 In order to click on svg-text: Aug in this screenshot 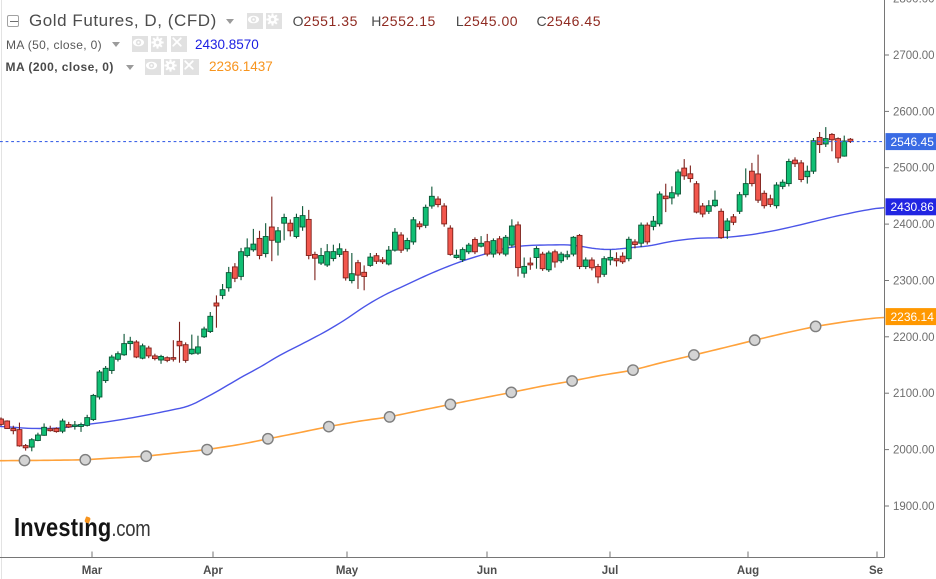, I will do `click(748, 571)`.